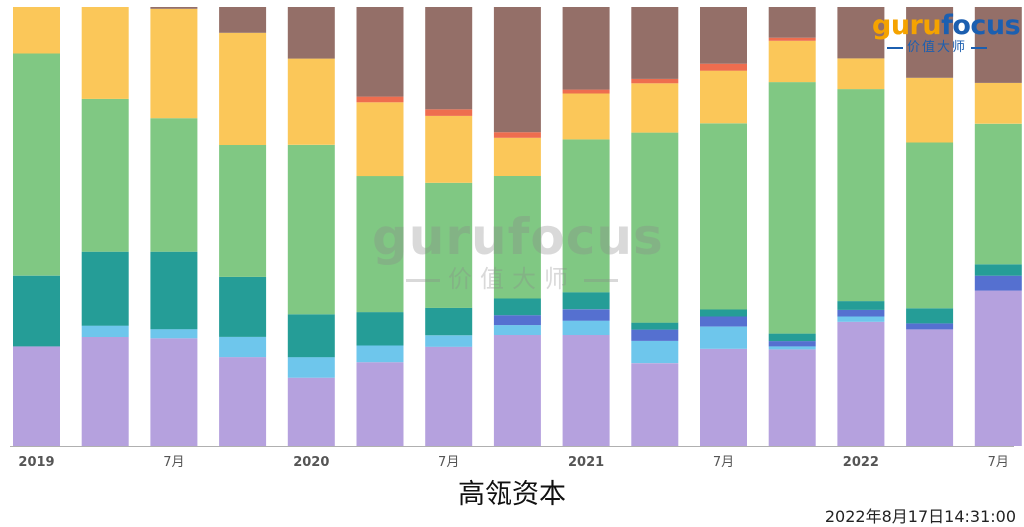 This screenshot has height=527, width=1024. Describe the element at coordinates (311, 462) in the screenshot. I see `x-tick-label: 2020` at that location.